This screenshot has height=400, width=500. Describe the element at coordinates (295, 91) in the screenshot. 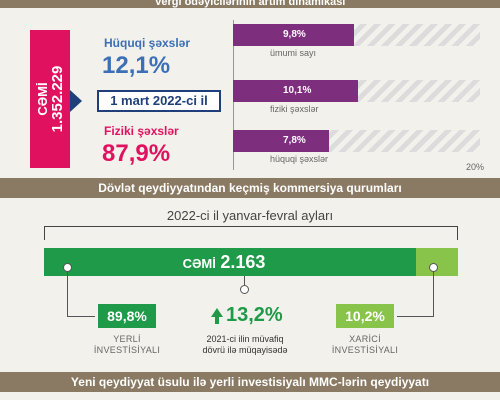

I see `growth-bar-fill: 10,1%` at that location.